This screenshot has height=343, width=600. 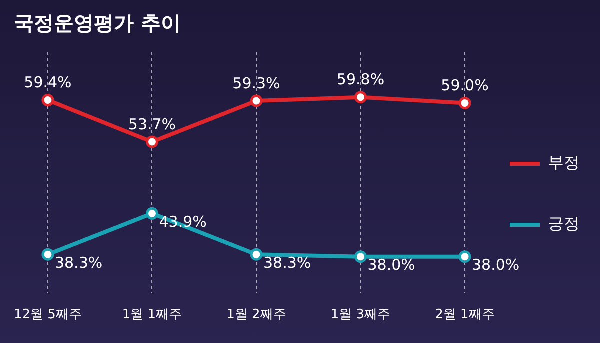 What do you see at coordinates (465, 315) in the screenshot?
I see `x-tick-label: 2월 1째주` at bounding box center [465, 315].